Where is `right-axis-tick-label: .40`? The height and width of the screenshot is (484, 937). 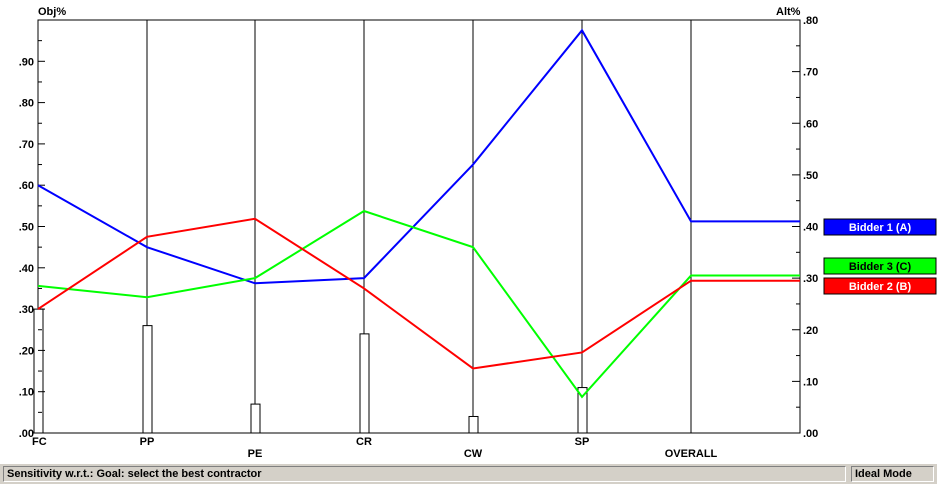 right-axis-tick-label: .40 is located at coordinates (810, 228).